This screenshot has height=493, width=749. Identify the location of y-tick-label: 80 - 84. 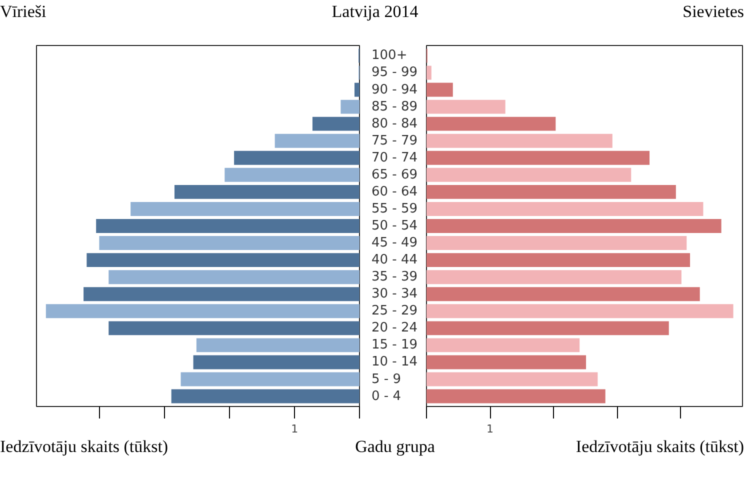
(395, 124).